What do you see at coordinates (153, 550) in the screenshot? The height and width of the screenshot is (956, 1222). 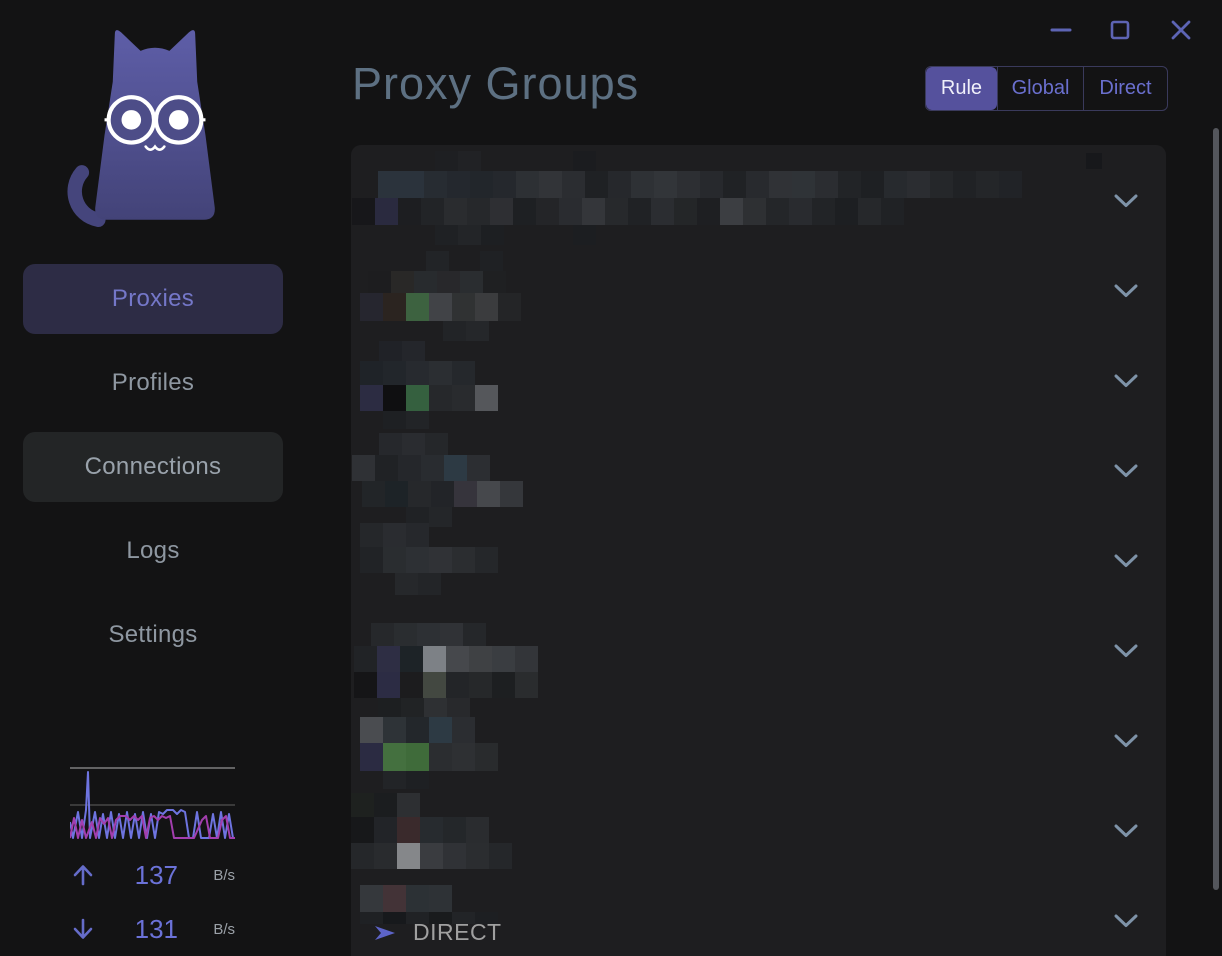 I see `sidebar-item-logs: Logs` at bounding box center [153, 550].